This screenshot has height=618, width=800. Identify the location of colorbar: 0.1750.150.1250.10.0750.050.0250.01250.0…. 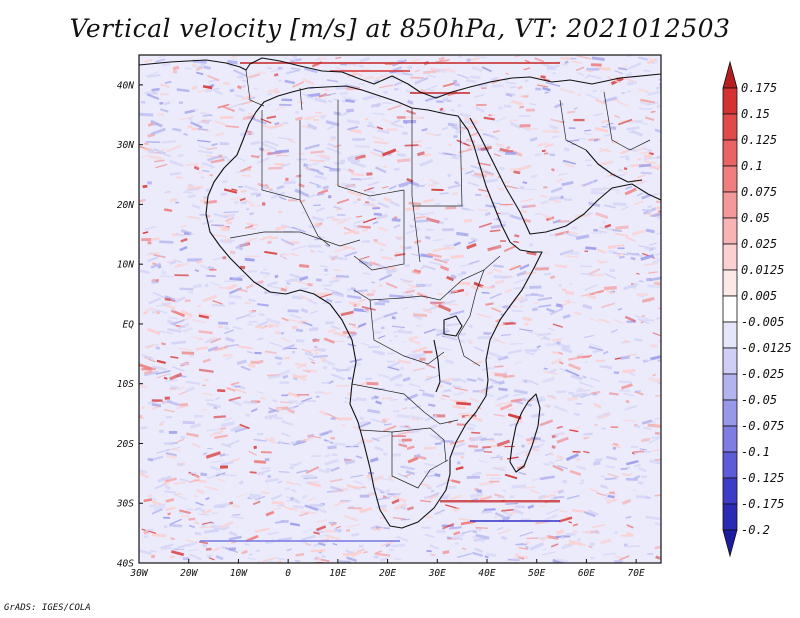
(757, 309).